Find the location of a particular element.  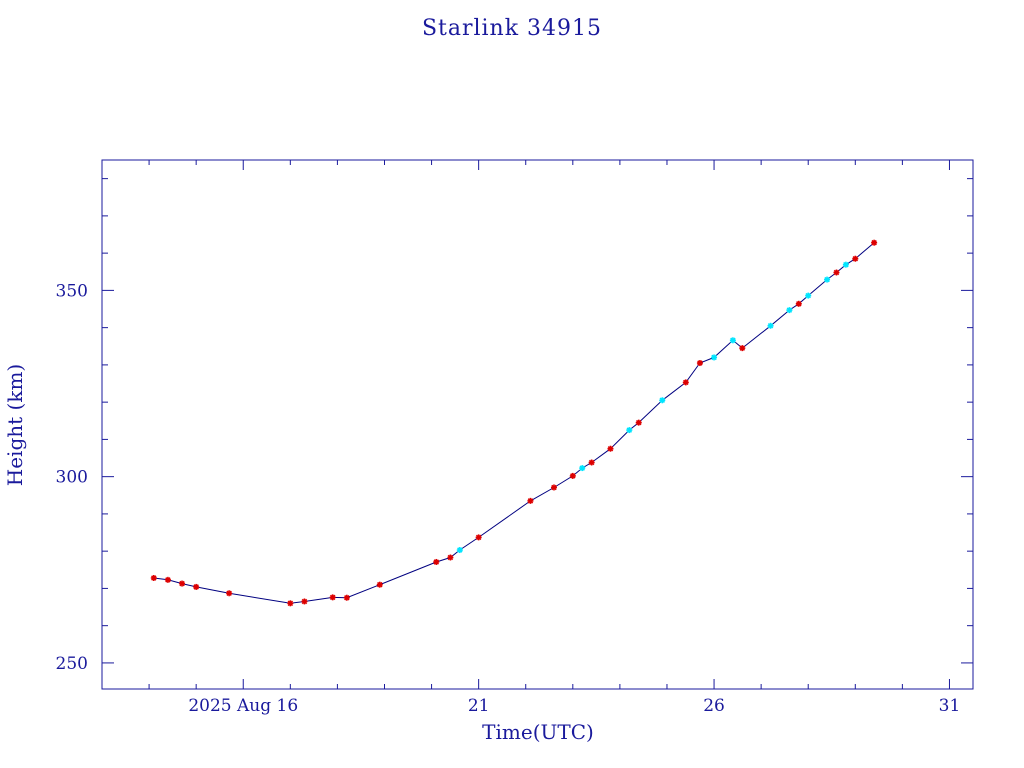

chart-title: Starlink 34915 is located at coordinates (512, 28).